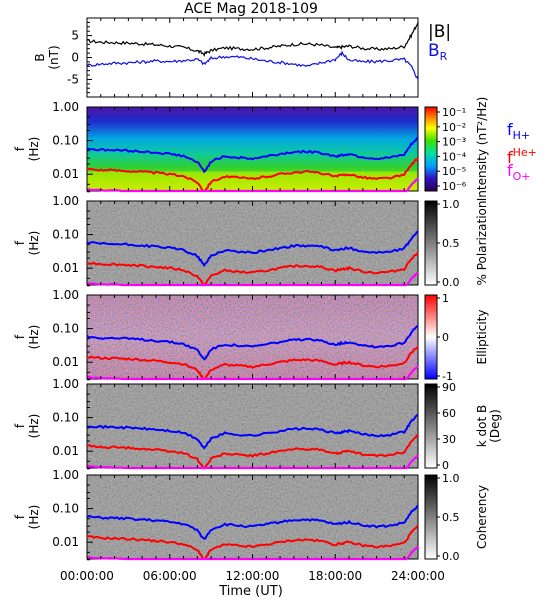  I want to click on y-tick-label: 5, so click(75, 36).